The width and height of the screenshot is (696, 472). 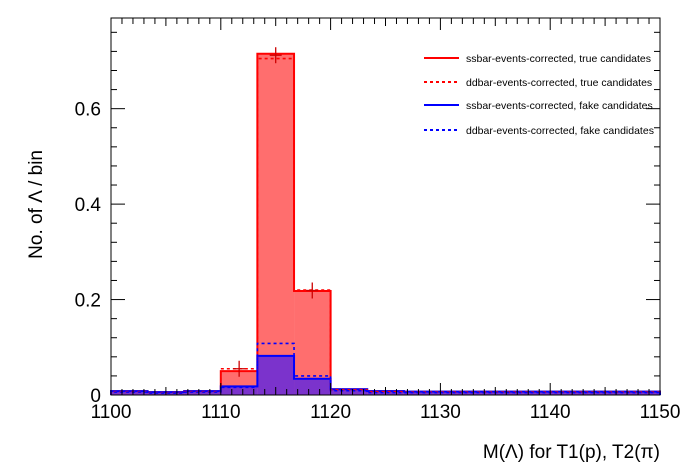 I want to click on y-tick-label: 0, so click(x=95, y=396).